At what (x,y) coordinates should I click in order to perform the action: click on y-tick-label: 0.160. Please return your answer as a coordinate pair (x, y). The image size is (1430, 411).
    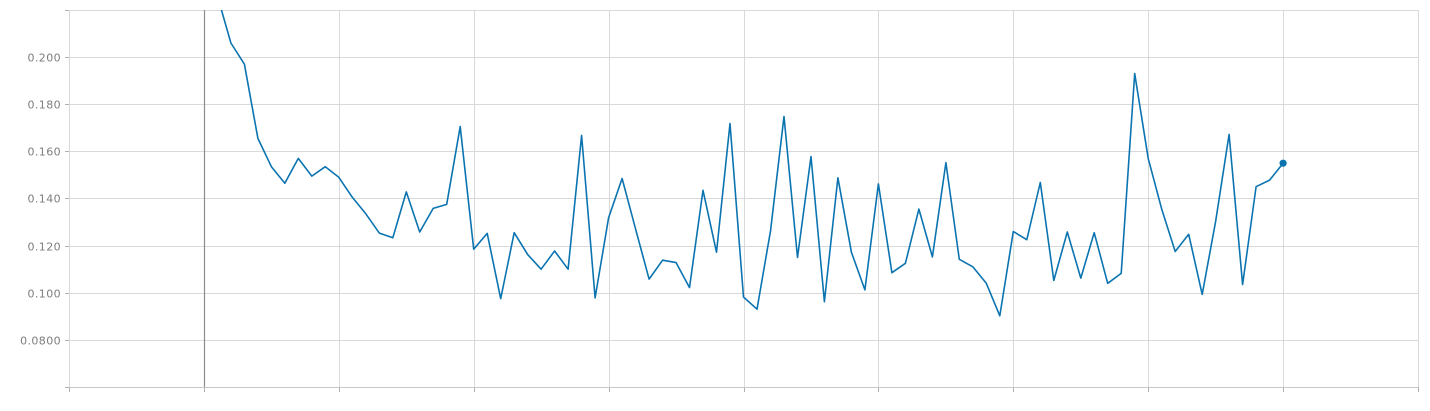
    Looking at the image, I should click on (45, 152).